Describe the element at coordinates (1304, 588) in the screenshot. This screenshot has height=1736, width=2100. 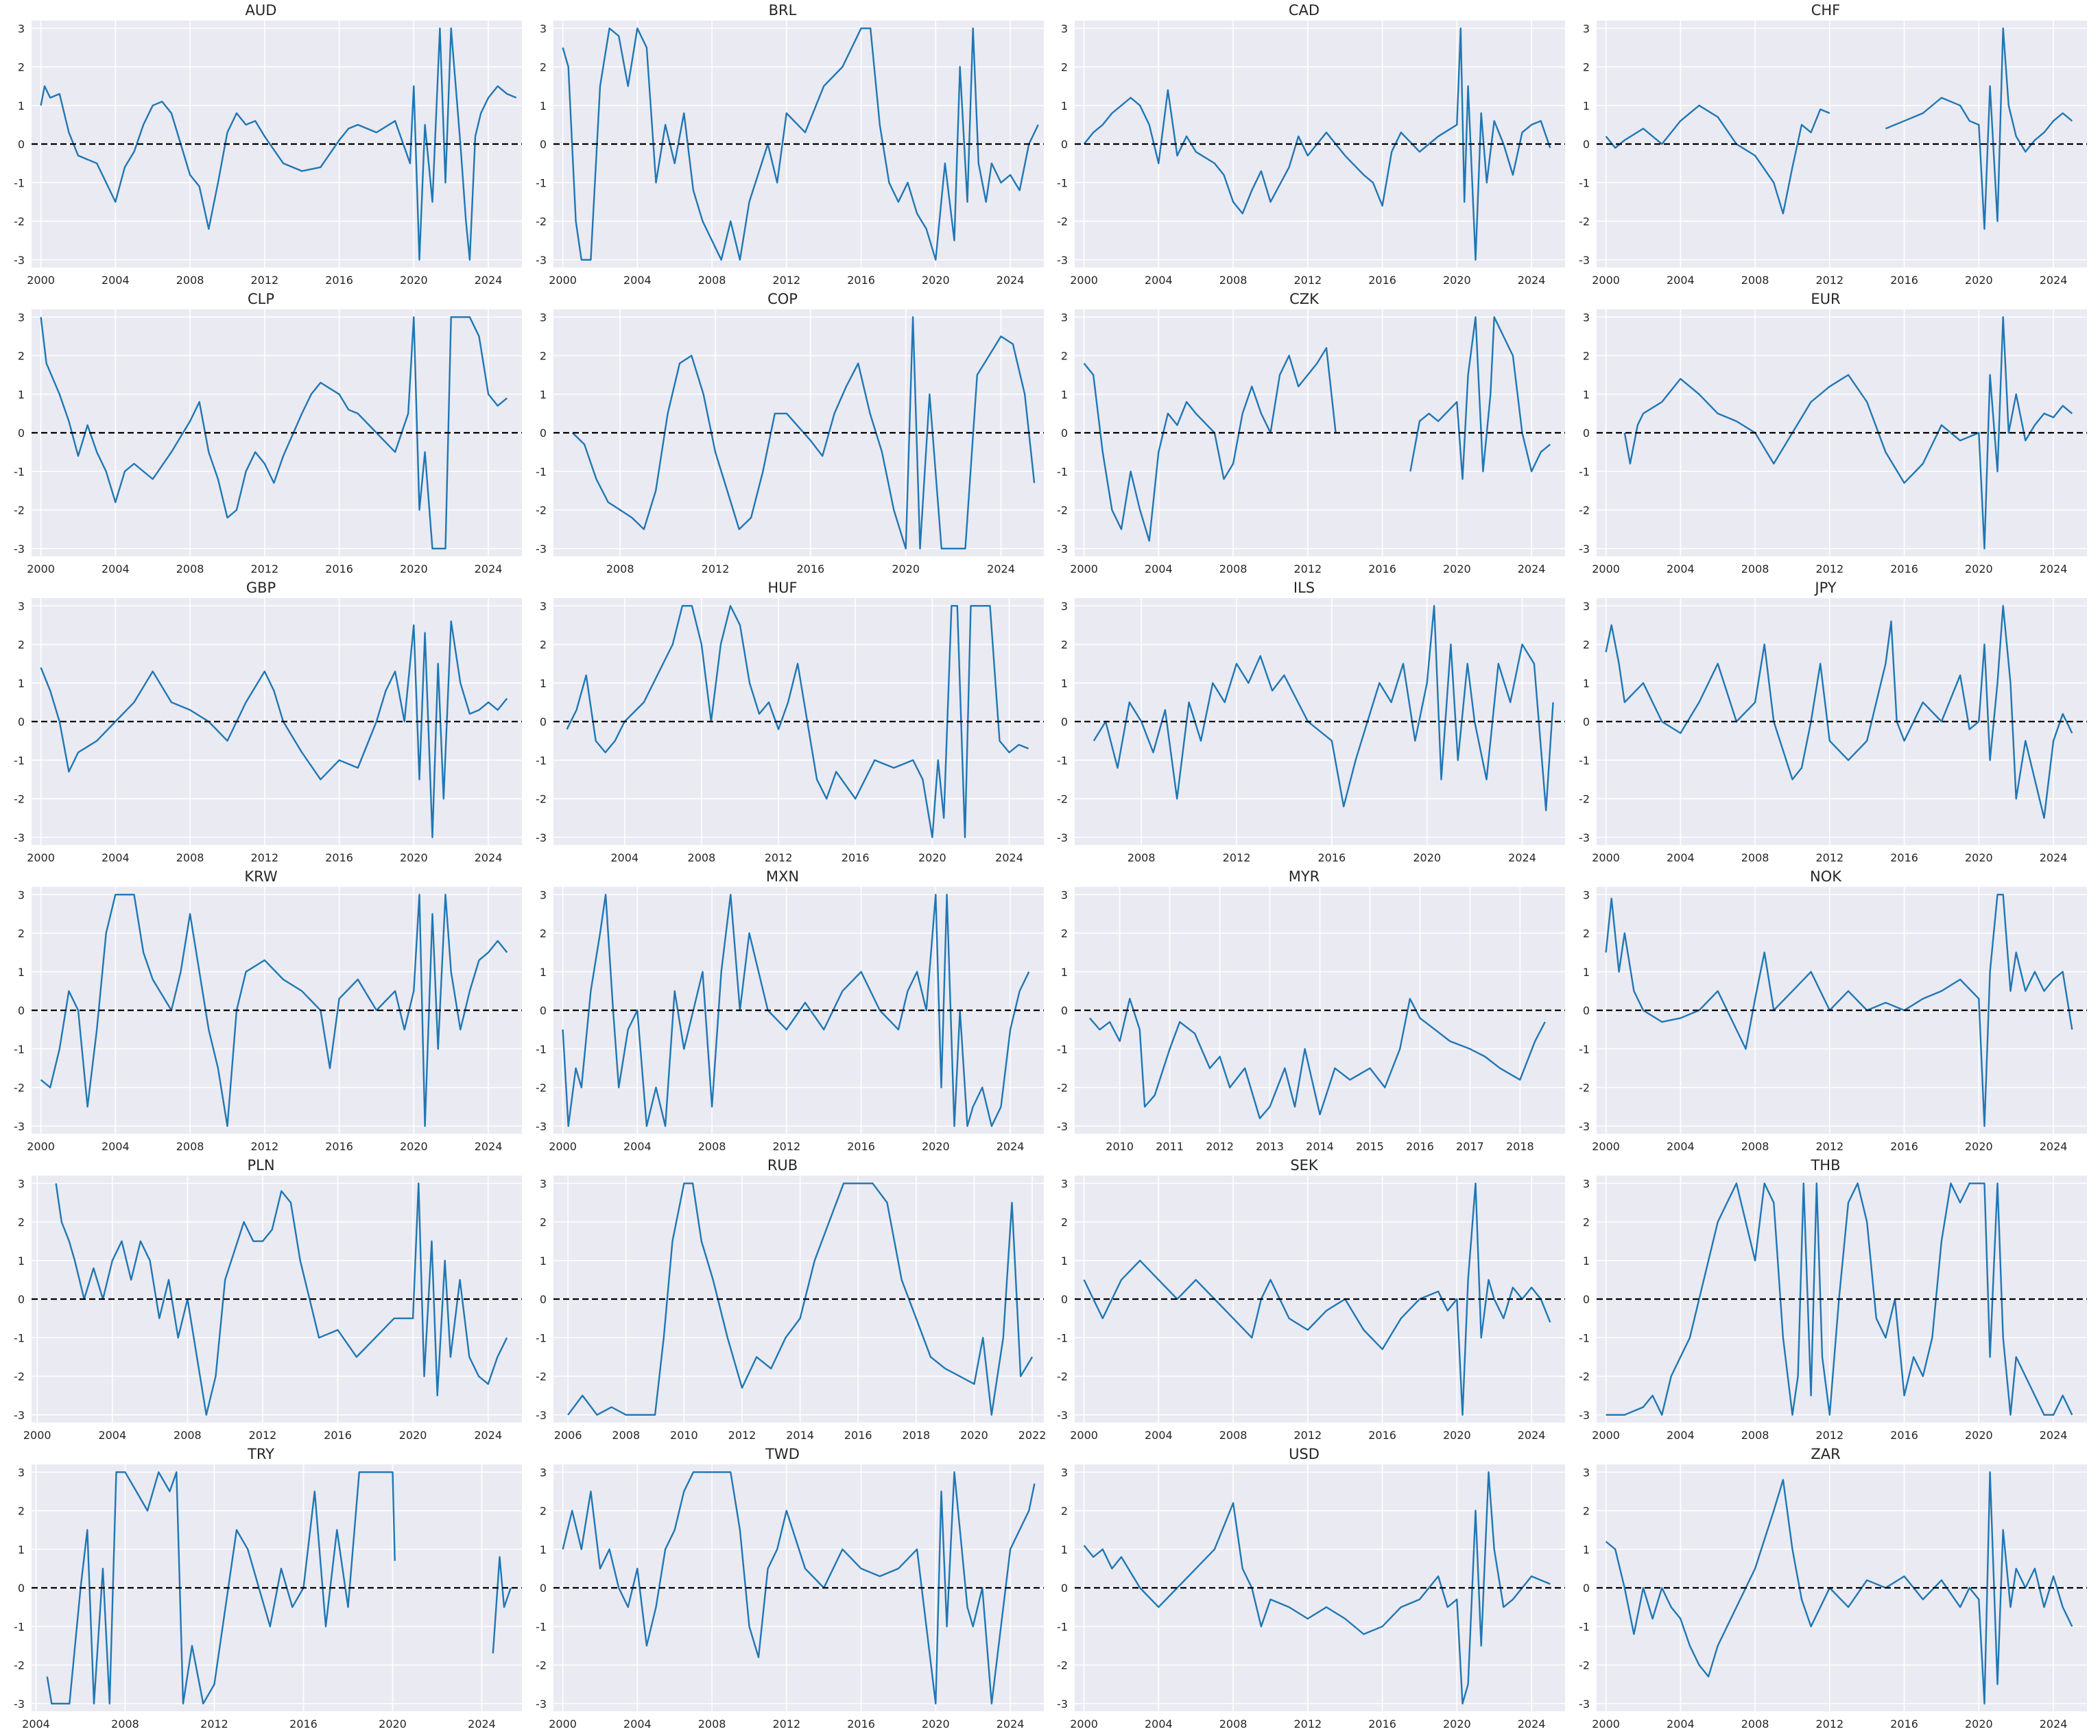
I see `chart-title: ILS` at that location.